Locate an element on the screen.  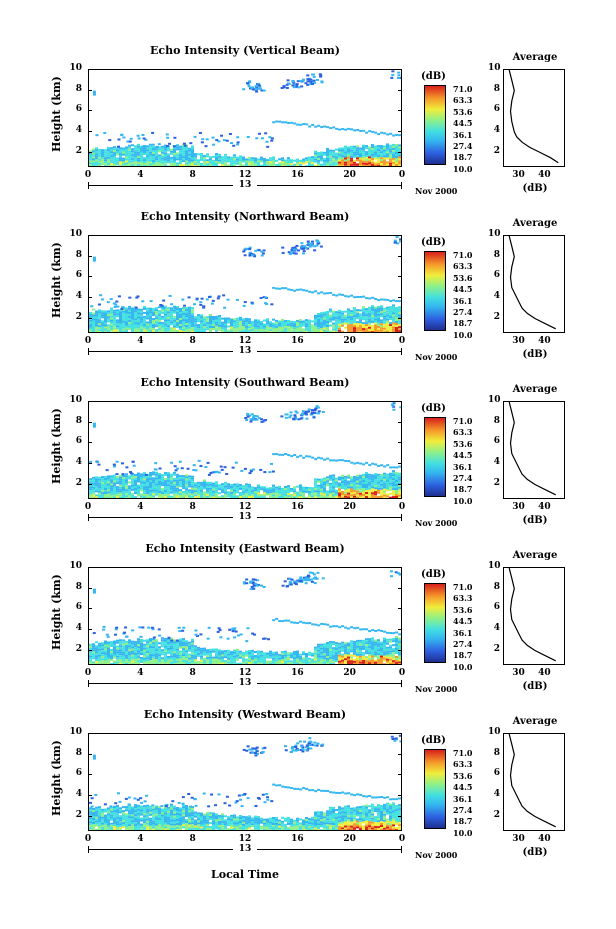
colorbar-label: 71.0 is located at coordinates (463, 89).